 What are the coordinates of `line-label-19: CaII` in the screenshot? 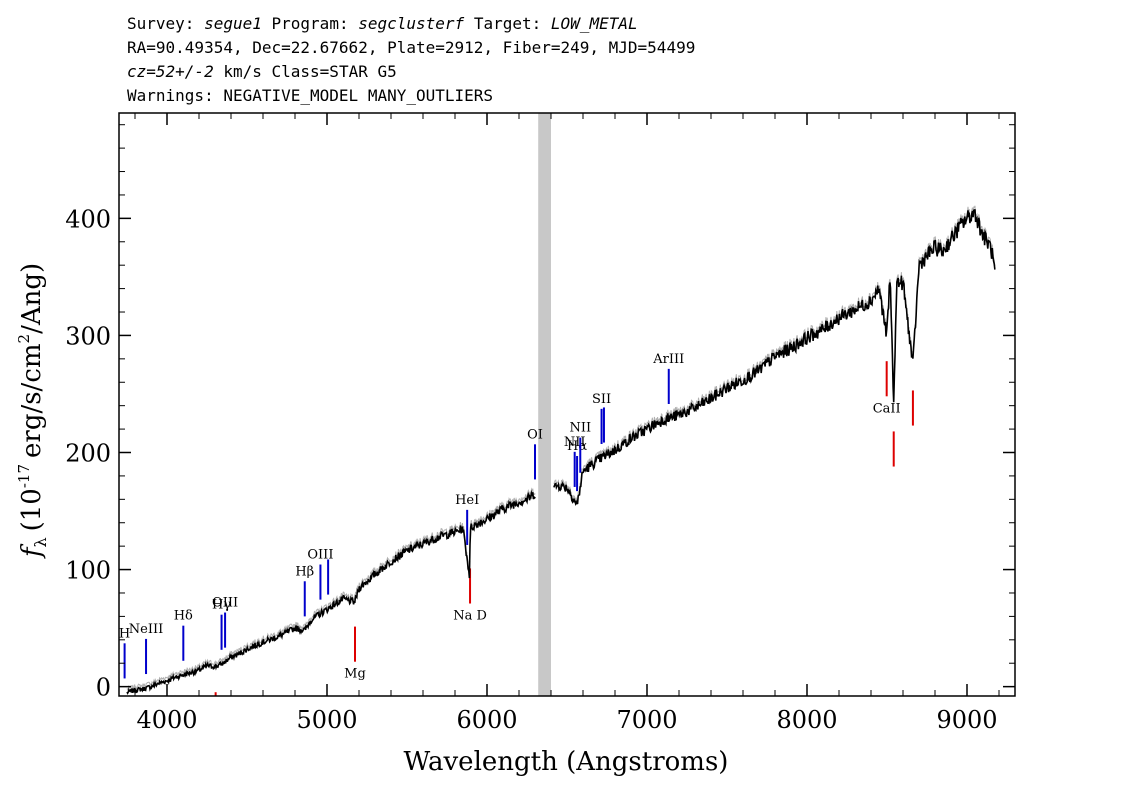 It's located at (887, 408).